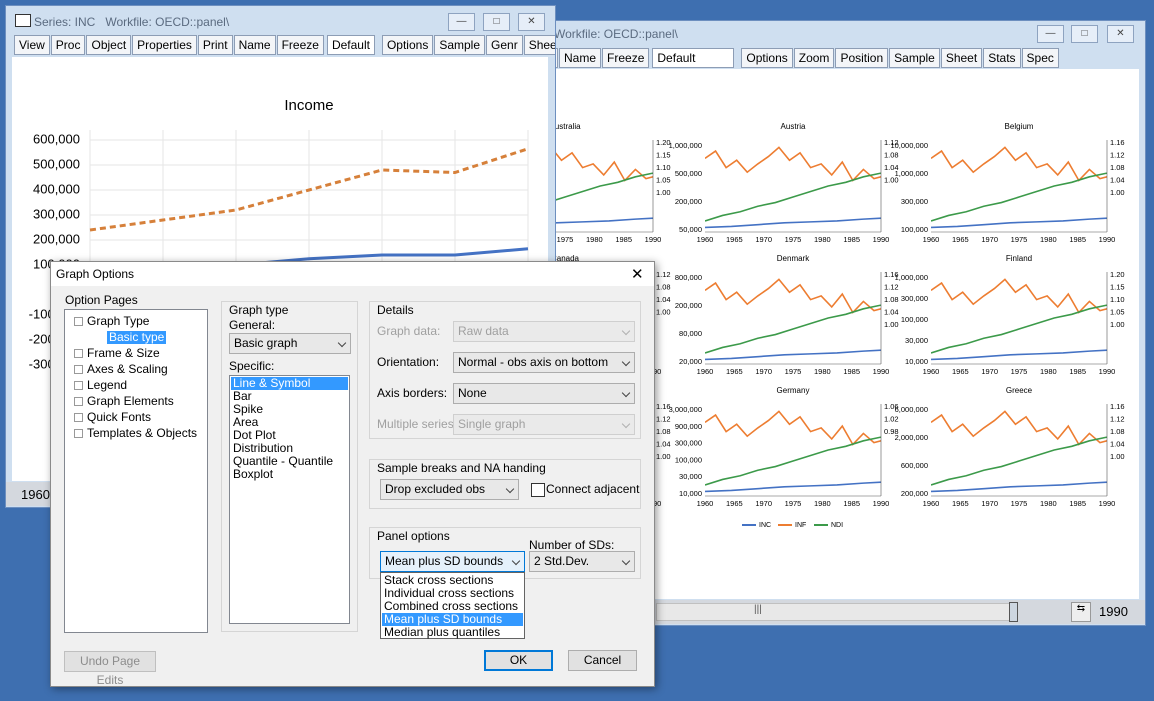 The height and width of the screenshot is (701, 1154). What do you see at coordinates (1013, 612) in the screenshot?
I see `scroll-thumb` at bounding box center [1013, 612].